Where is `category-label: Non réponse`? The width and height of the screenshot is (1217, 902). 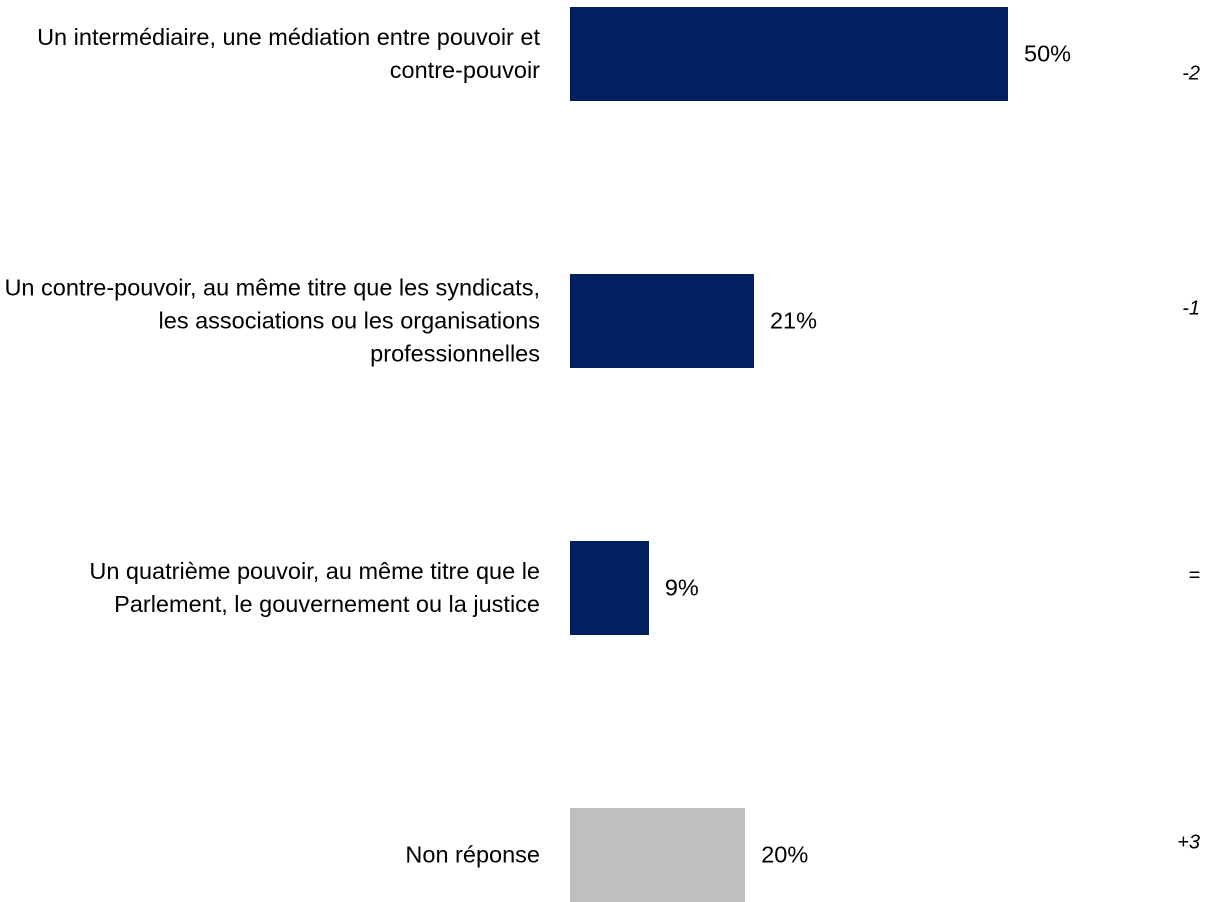 category-label: Non réponse is located at coordinates (472, 854).